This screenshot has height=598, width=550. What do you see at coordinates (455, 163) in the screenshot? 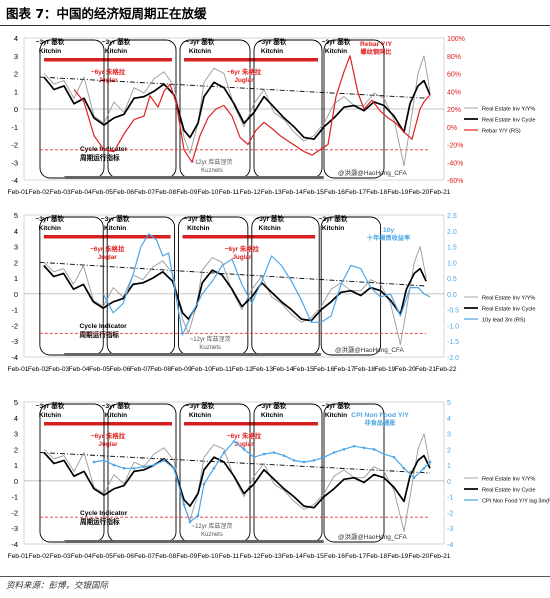
I see `y-tick-label-right: -40%` at bounding box center [455, 163].